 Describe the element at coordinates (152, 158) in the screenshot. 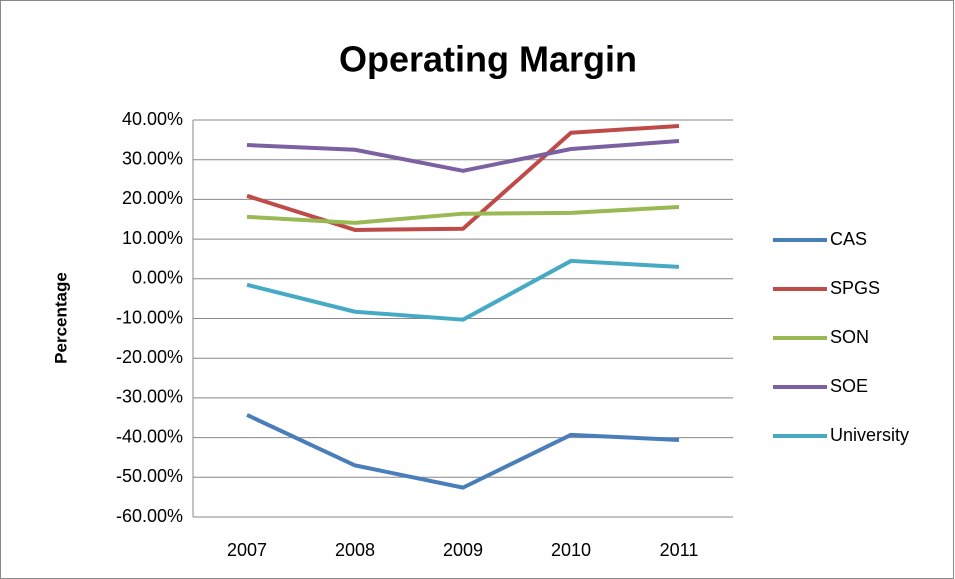

I see `y-tick-label: 30.00%` at that location.